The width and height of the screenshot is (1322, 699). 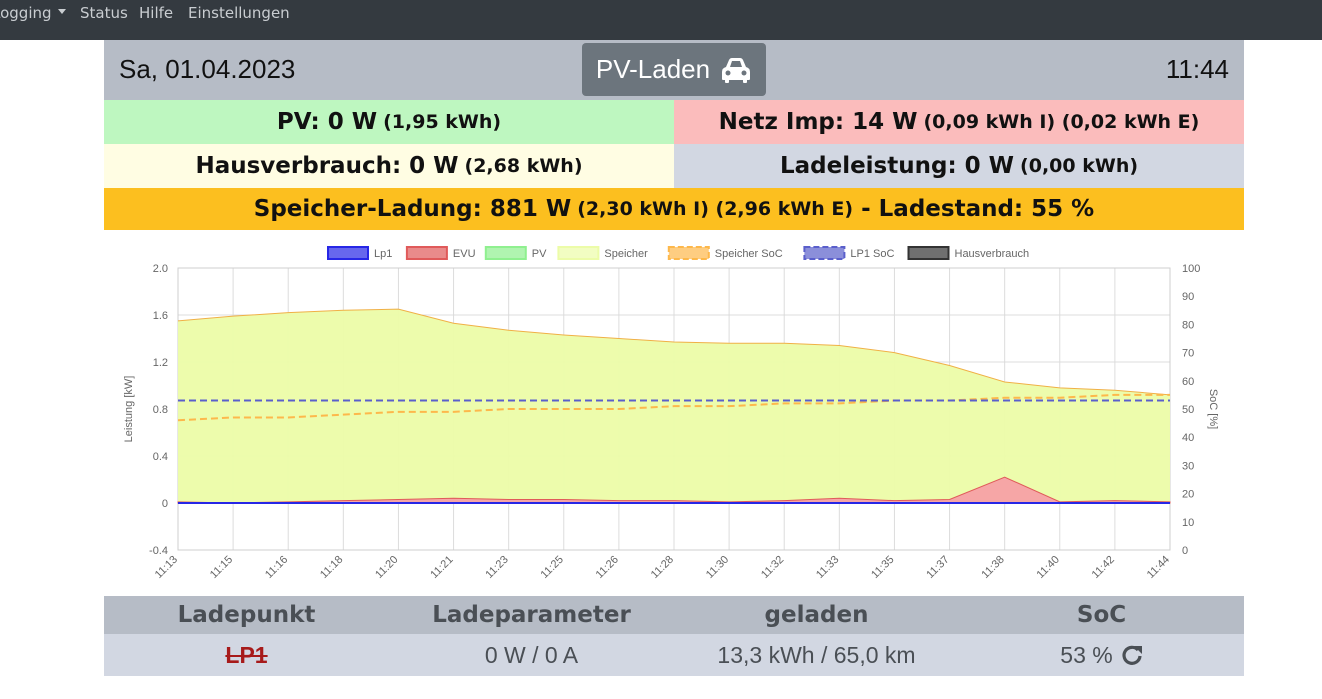 I want to click on x-tick-label: 11:25, so click(x=552, y=567).